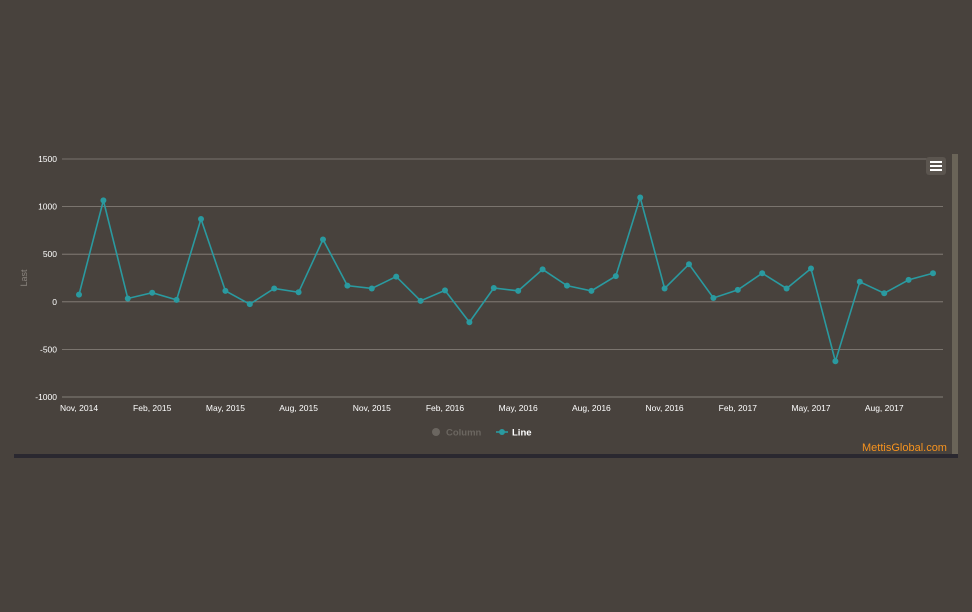  What do you see at coordinates (152, 408) in the screenshot?
I see `x-tick-label: Feb, 2015` at bounding box center [152, 408].